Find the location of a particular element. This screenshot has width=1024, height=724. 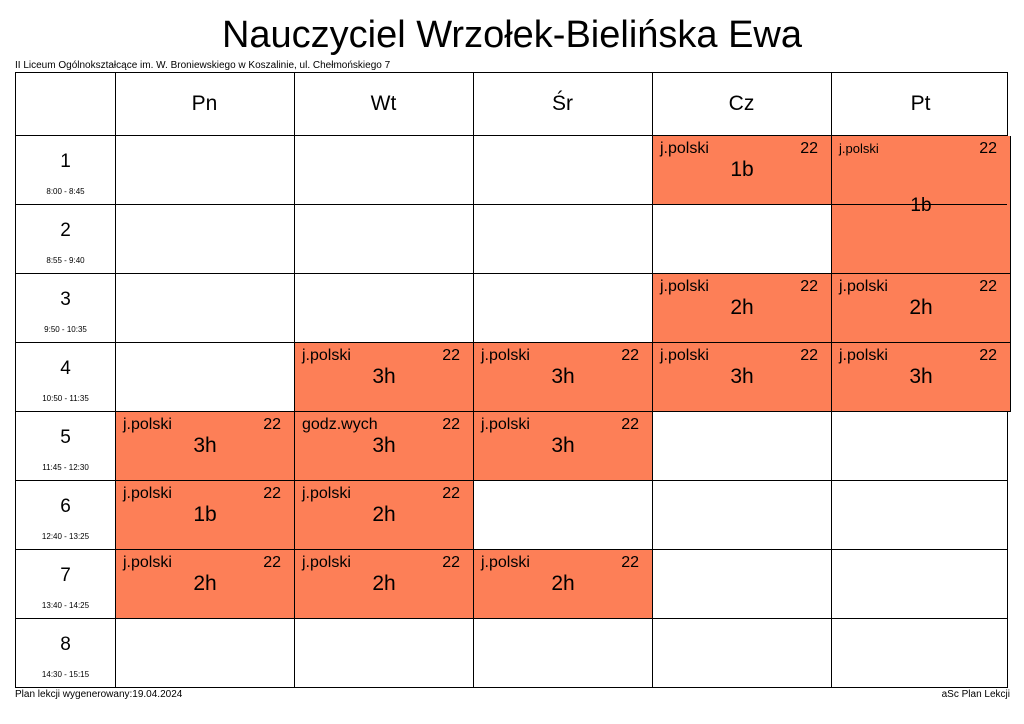

period-label: 3 9:50 - 10:35 is located at coordinates (65, 307).